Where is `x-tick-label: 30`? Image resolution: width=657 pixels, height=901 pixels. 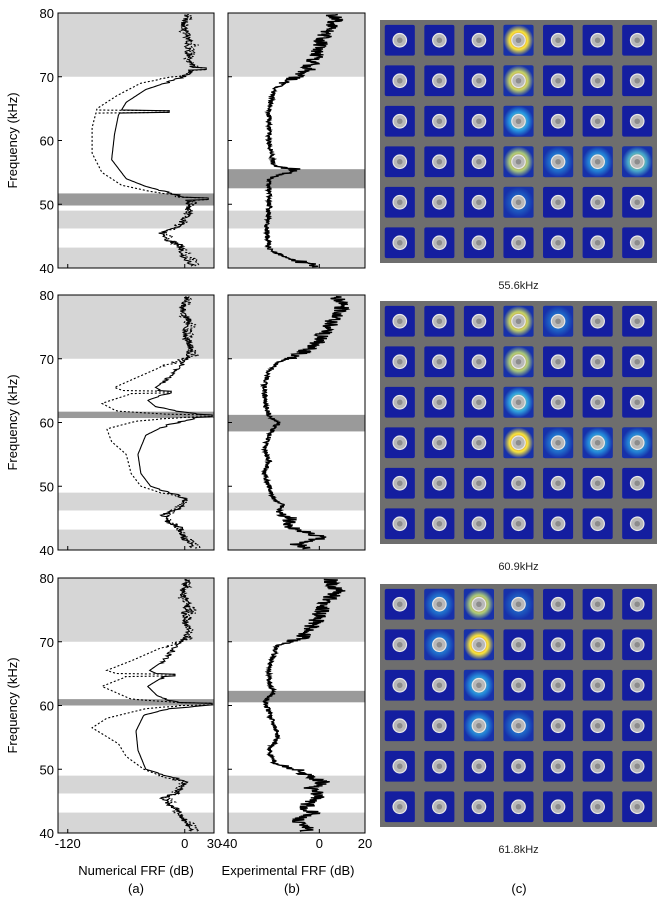 x-tick-label: 30 is located at coordinates (214, 843).